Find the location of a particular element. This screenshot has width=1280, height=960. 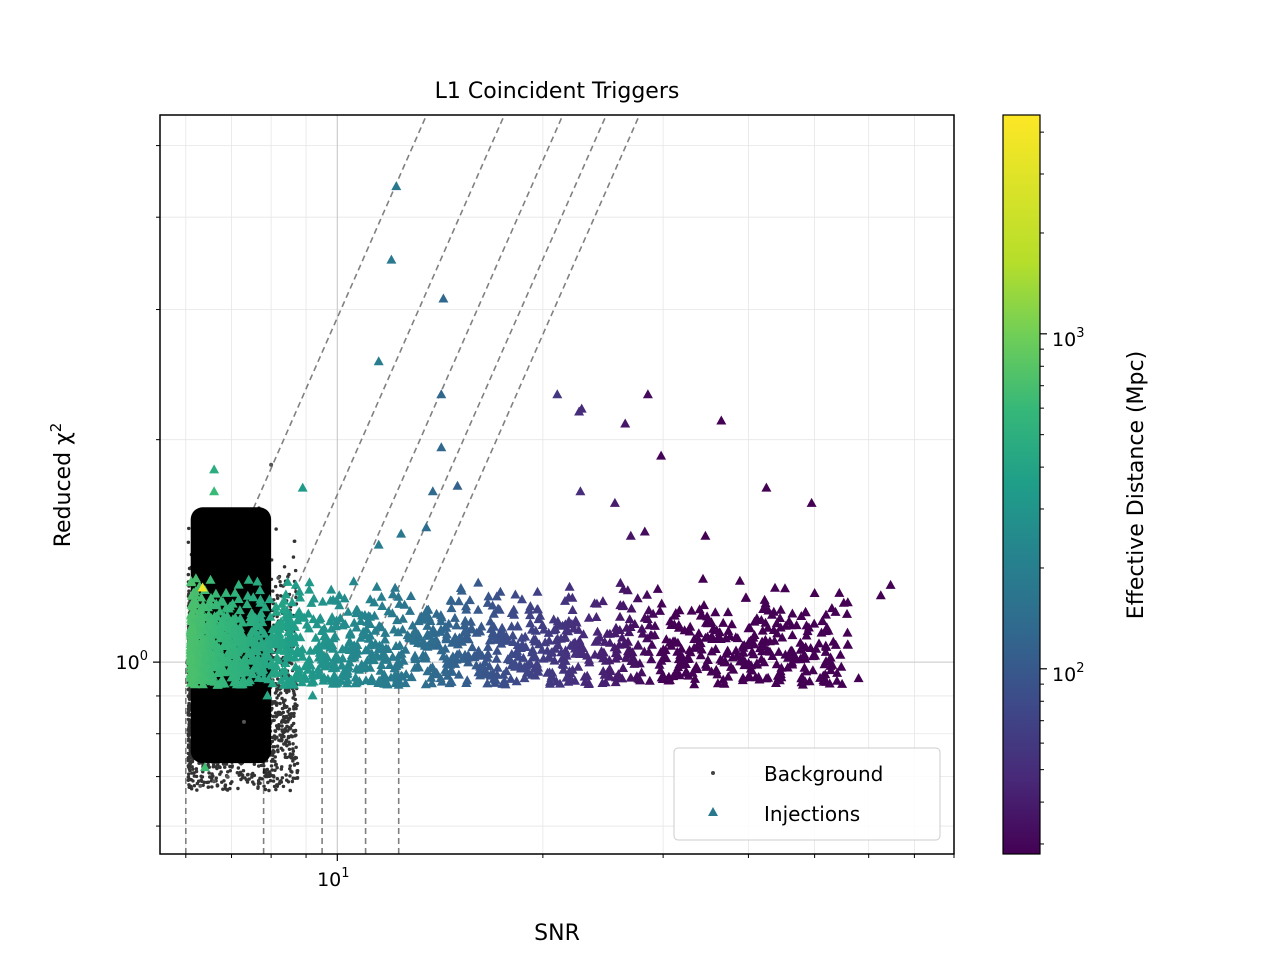

y-axis-label-text: Reduced χ is located at coordinates (63, 489).